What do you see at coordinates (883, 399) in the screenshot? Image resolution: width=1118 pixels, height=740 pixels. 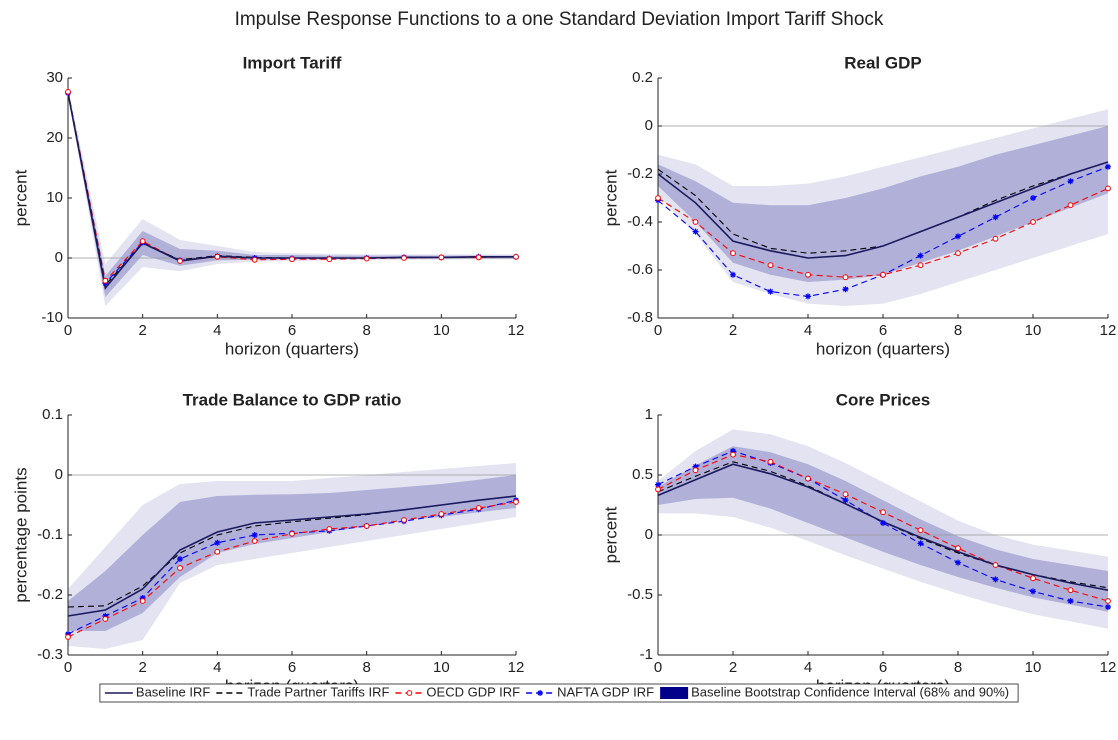 I see `subplot-title: Core Prices` at bounding box center [883, 399].